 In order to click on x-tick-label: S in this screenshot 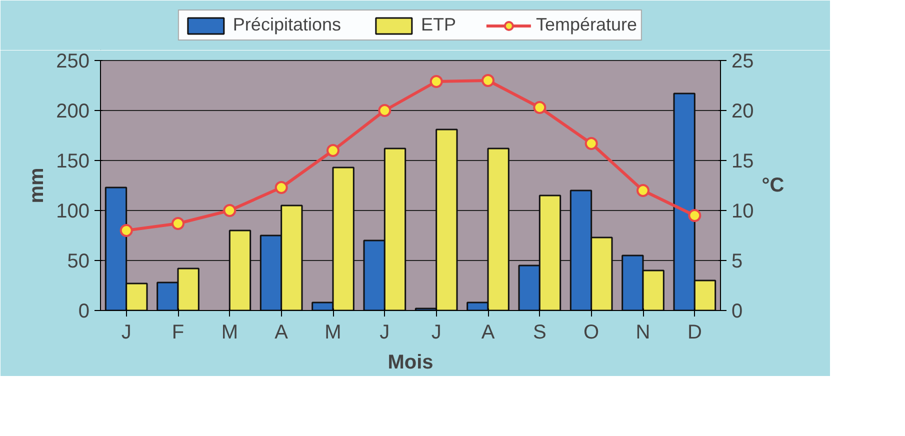, I will do `click(539, 333)`.